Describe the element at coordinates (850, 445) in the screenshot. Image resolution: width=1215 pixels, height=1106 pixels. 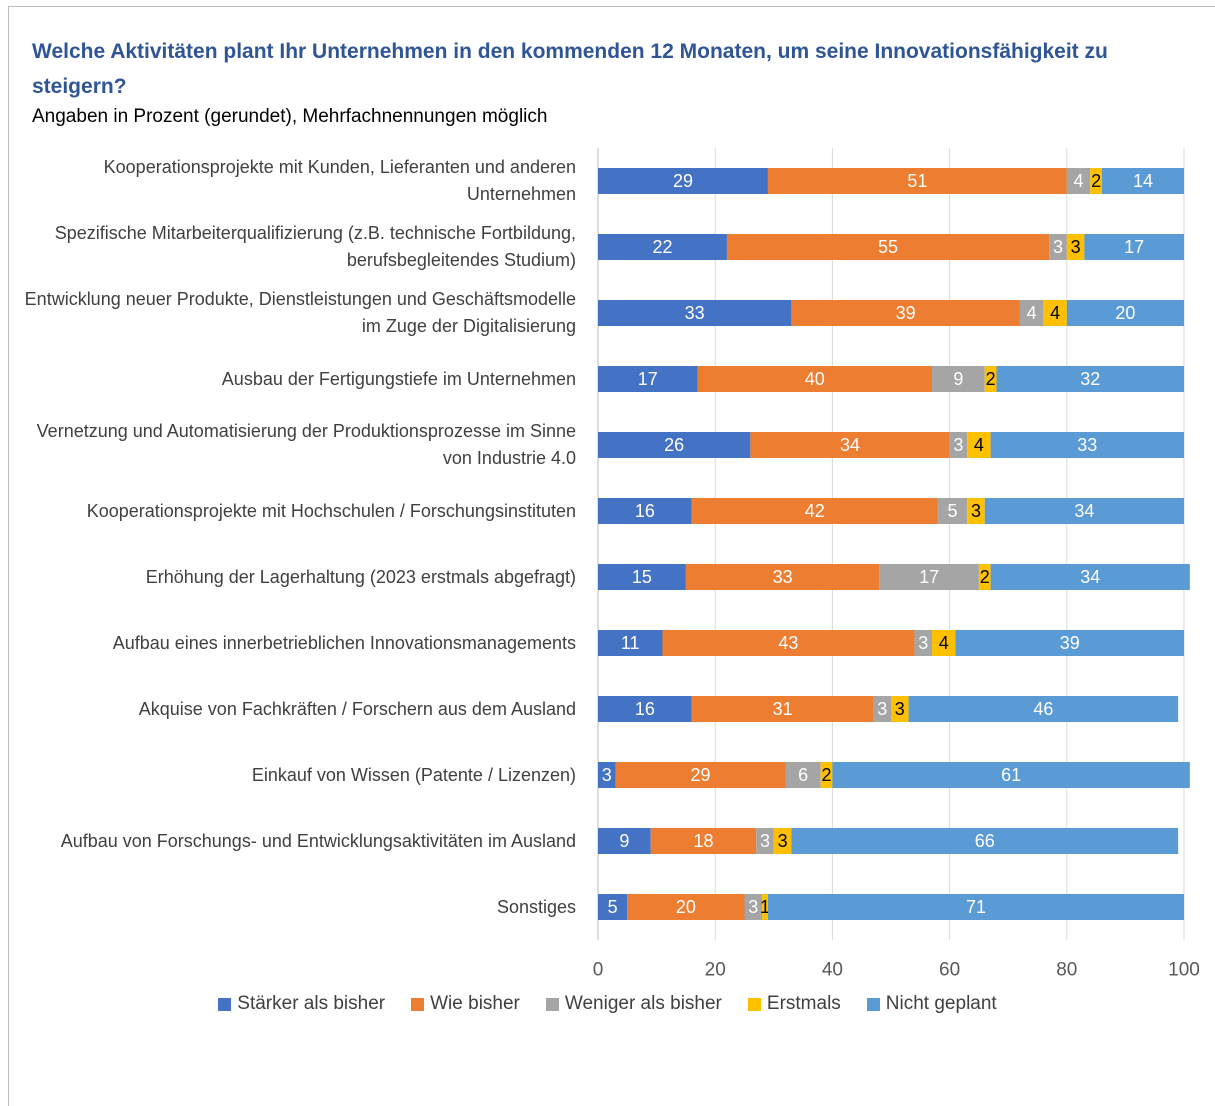
I see `value-label: 34` at that location.